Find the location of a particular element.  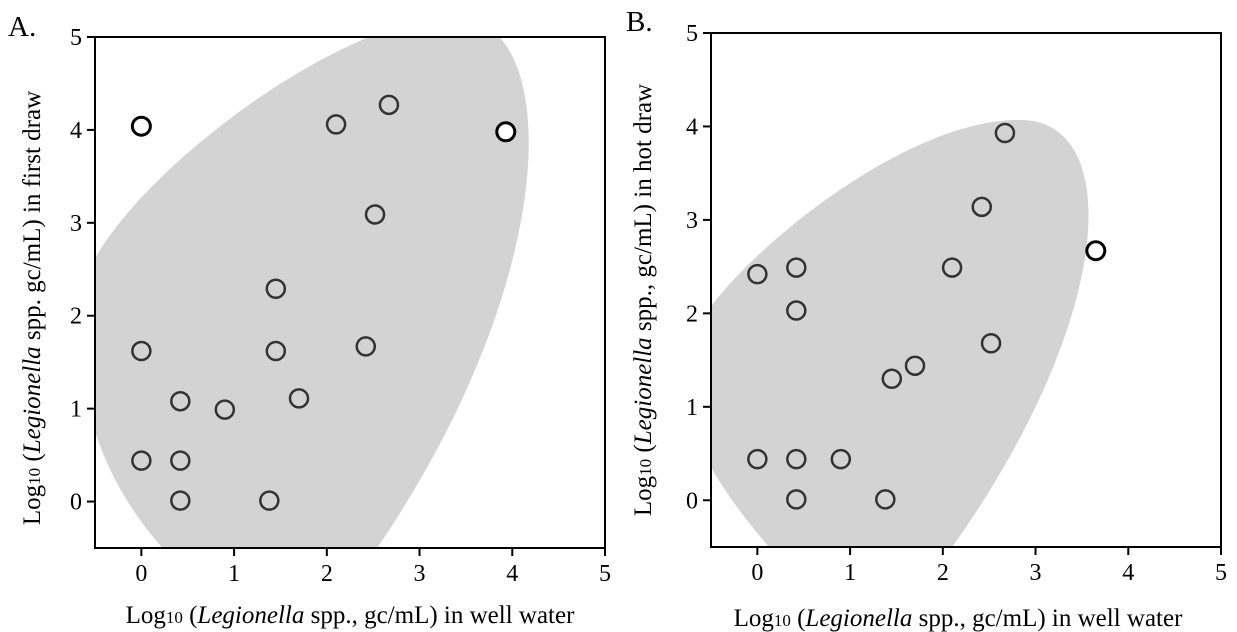

x-axis-label-b-italic: Legionella is located at coordinates (858, 618).